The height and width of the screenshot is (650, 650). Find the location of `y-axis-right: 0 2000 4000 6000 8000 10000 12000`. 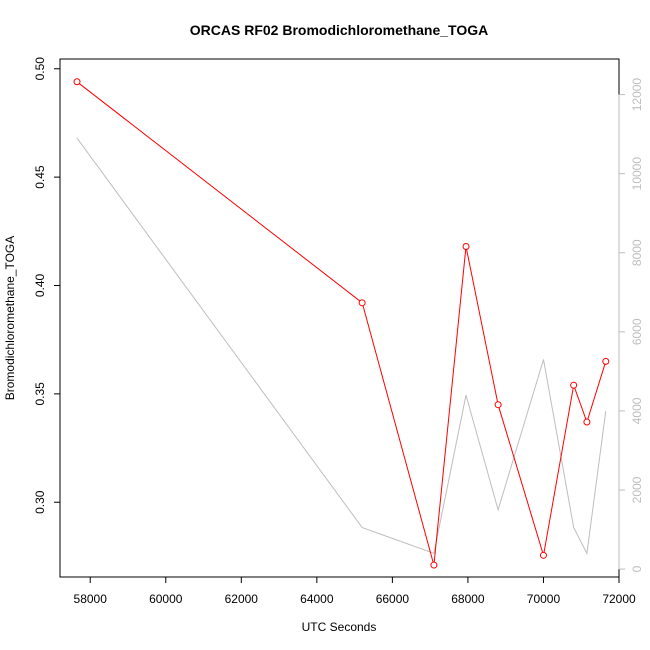

y-axis-right: 0 2000 4000 6000 8000 10000 12000 is located at coordinates (631, 325).